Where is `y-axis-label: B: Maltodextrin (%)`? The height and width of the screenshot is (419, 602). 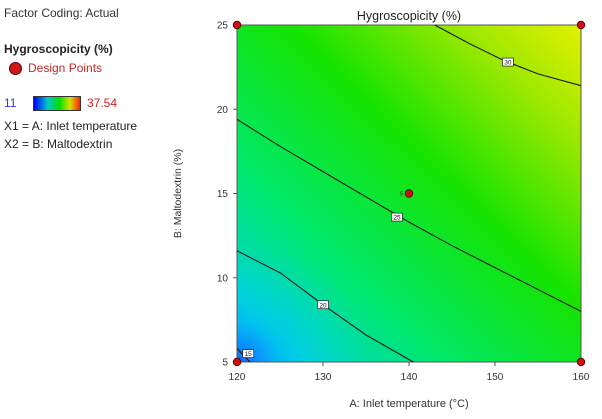 y-axis-label: B: Maltodextrin (%) is located at coordinates (178, 193).